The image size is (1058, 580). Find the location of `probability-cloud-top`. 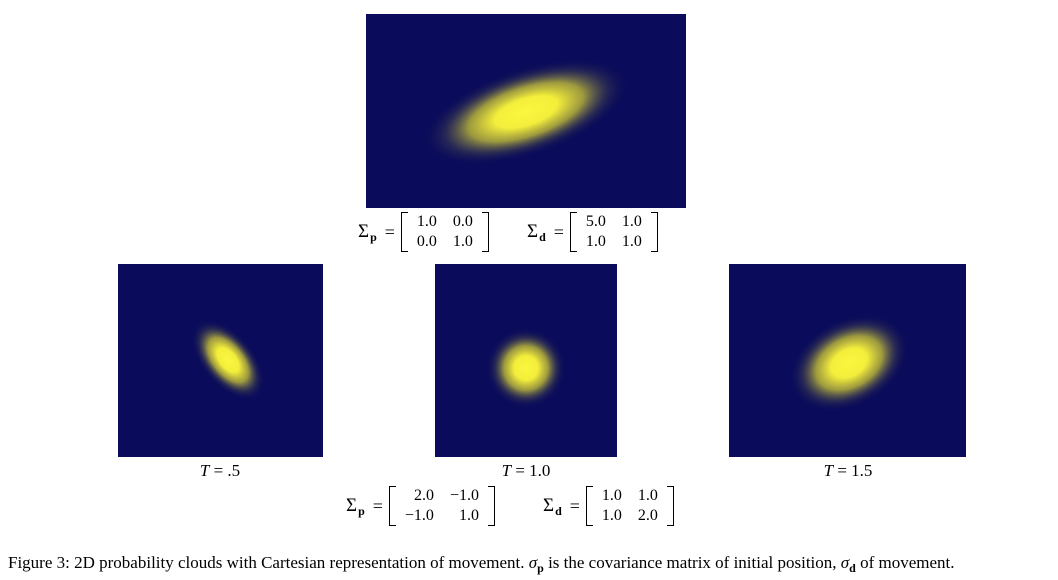

probability-cloud-top is located at coordinates (526, 111).